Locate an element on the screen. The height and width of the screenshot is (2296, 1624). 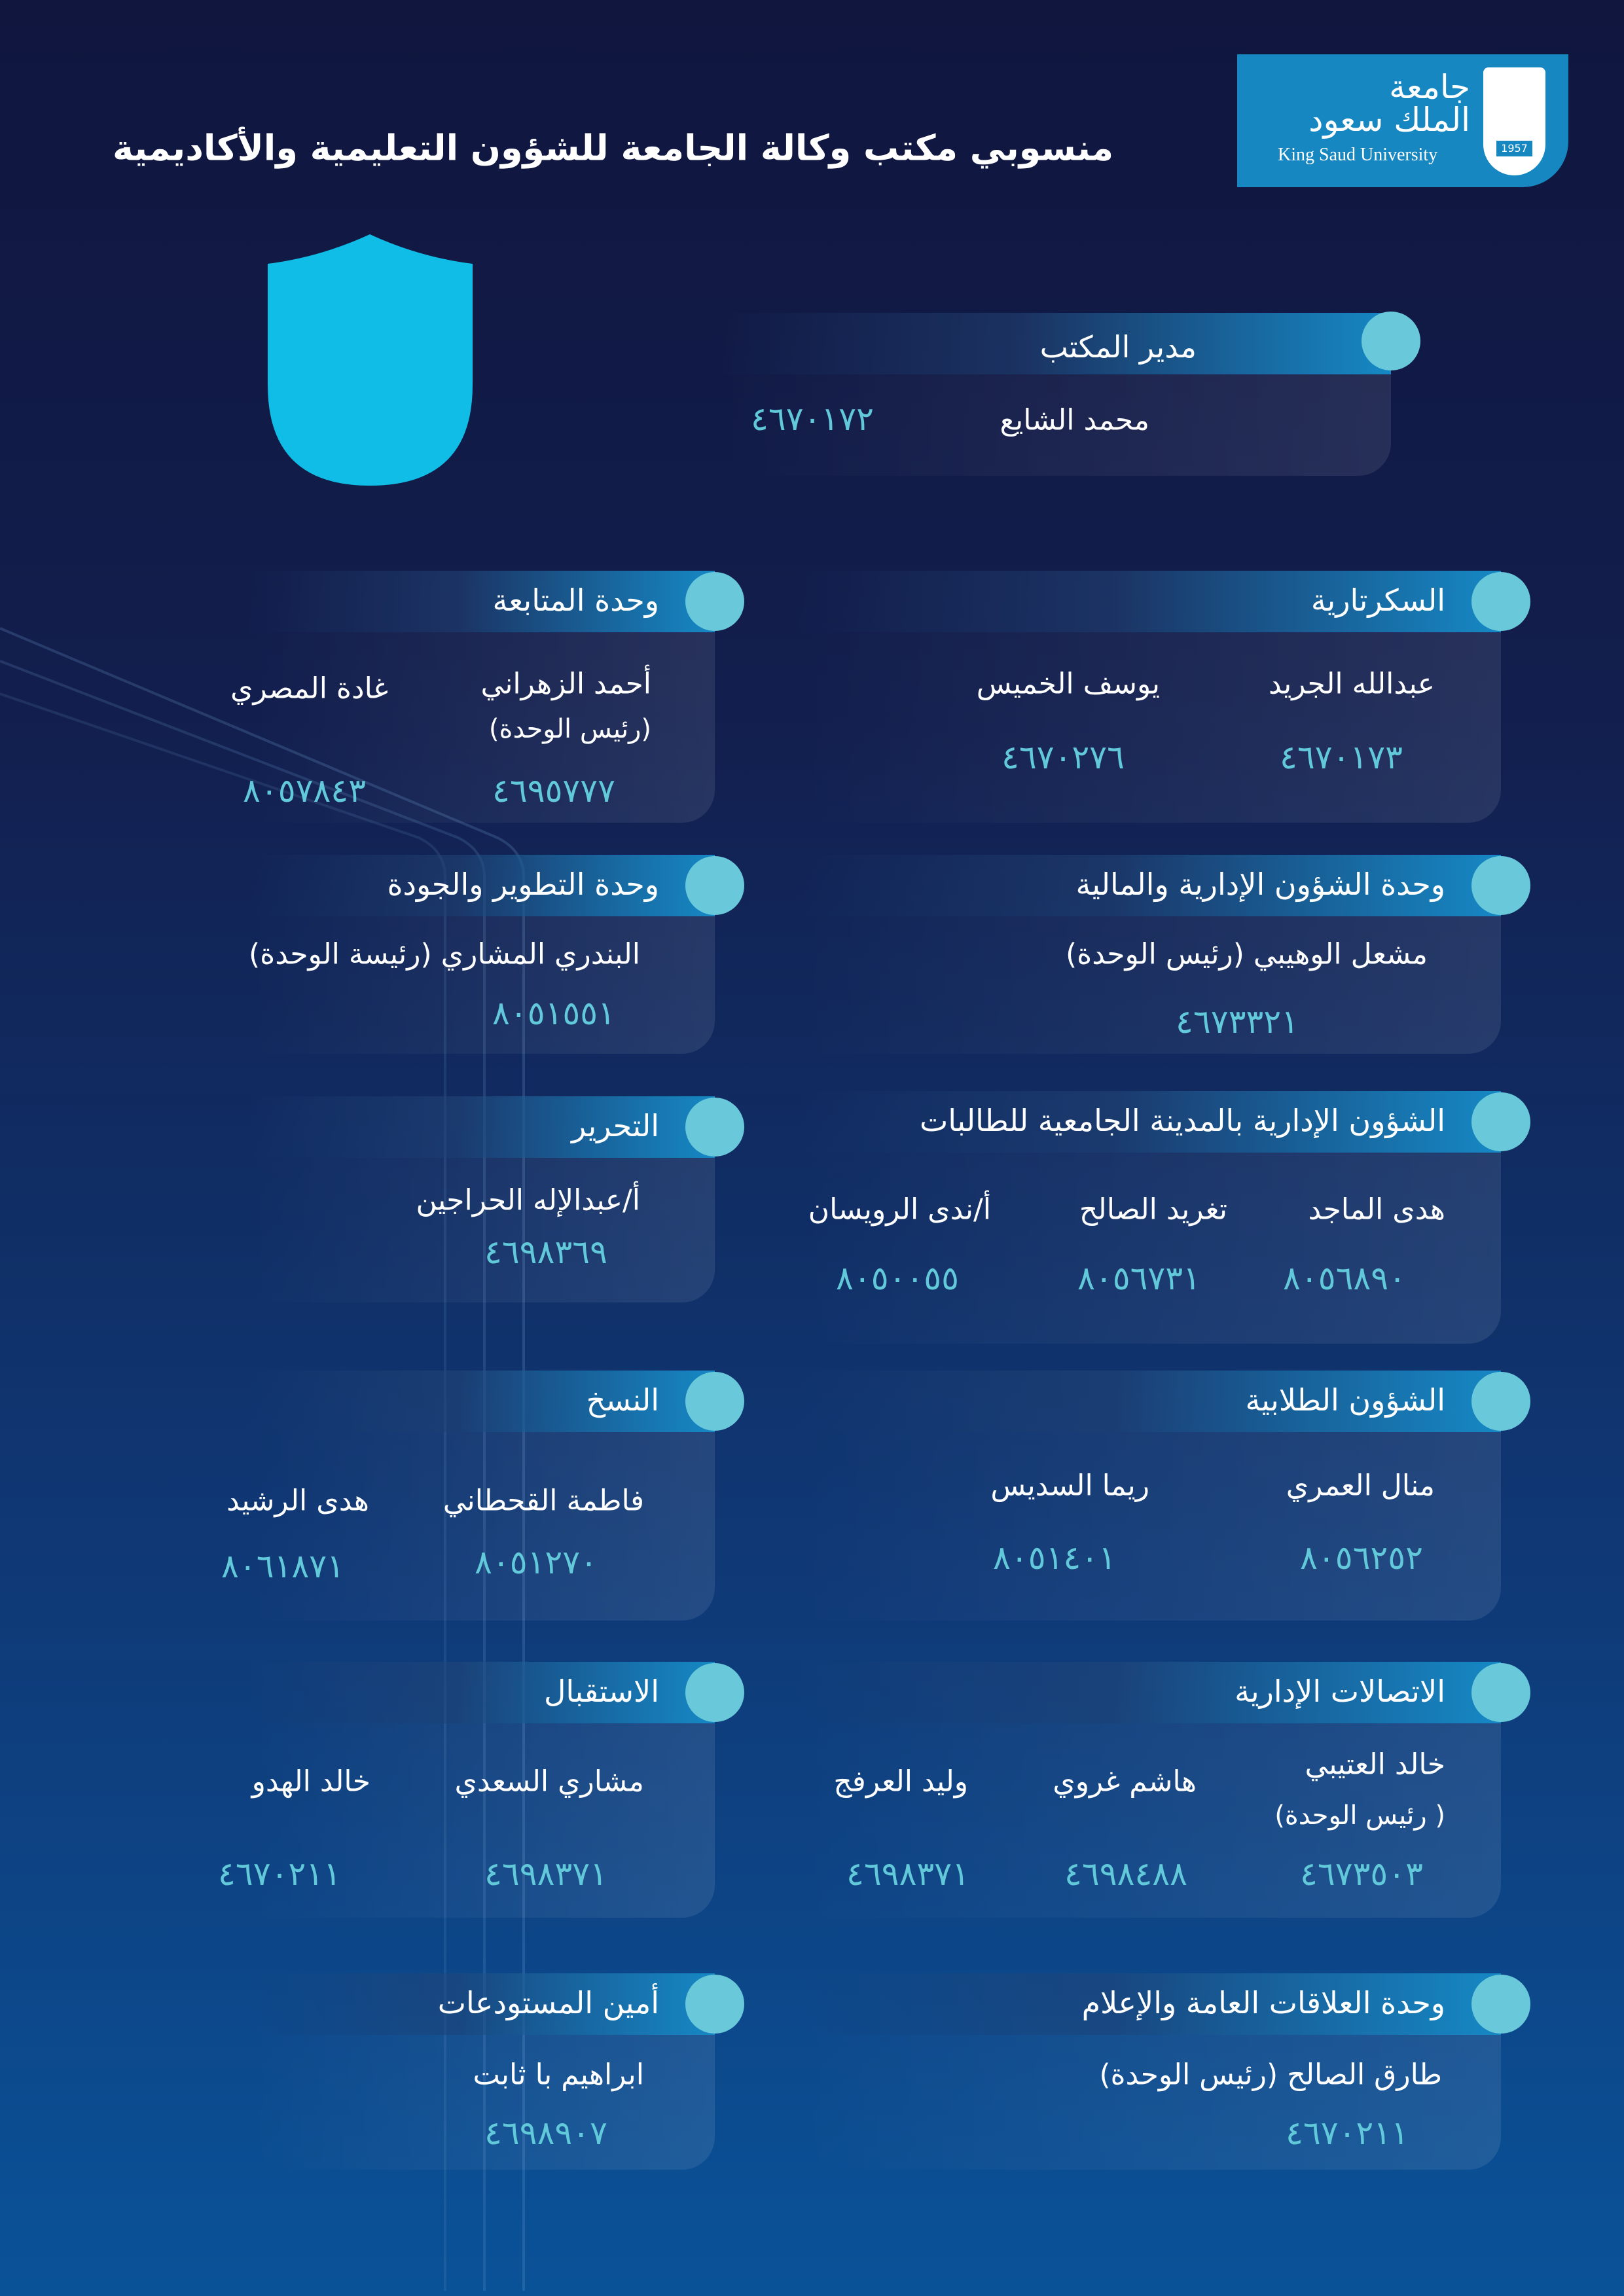
person-name: خالد العتيبي is located at coordinates (1375, 1765).